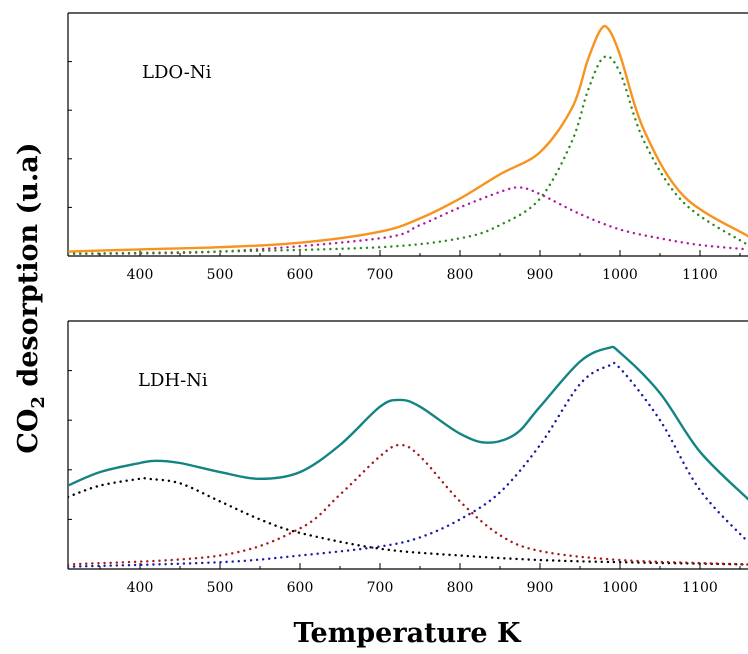 The height and width of the screenshot is (654, 748). I want to click on y-axis-title: CO2 desorption (u.a), so click(31, 297).